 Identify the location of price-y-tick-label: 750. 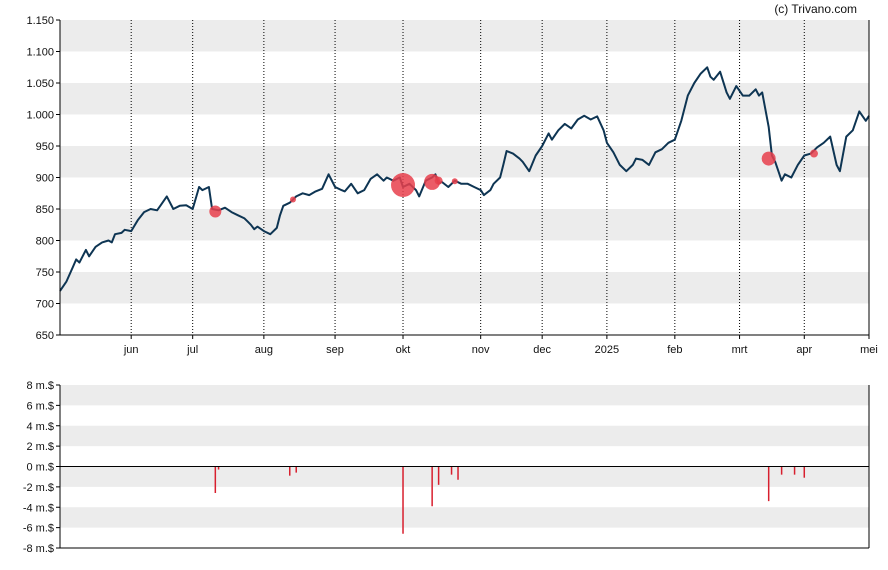
(45, 273).